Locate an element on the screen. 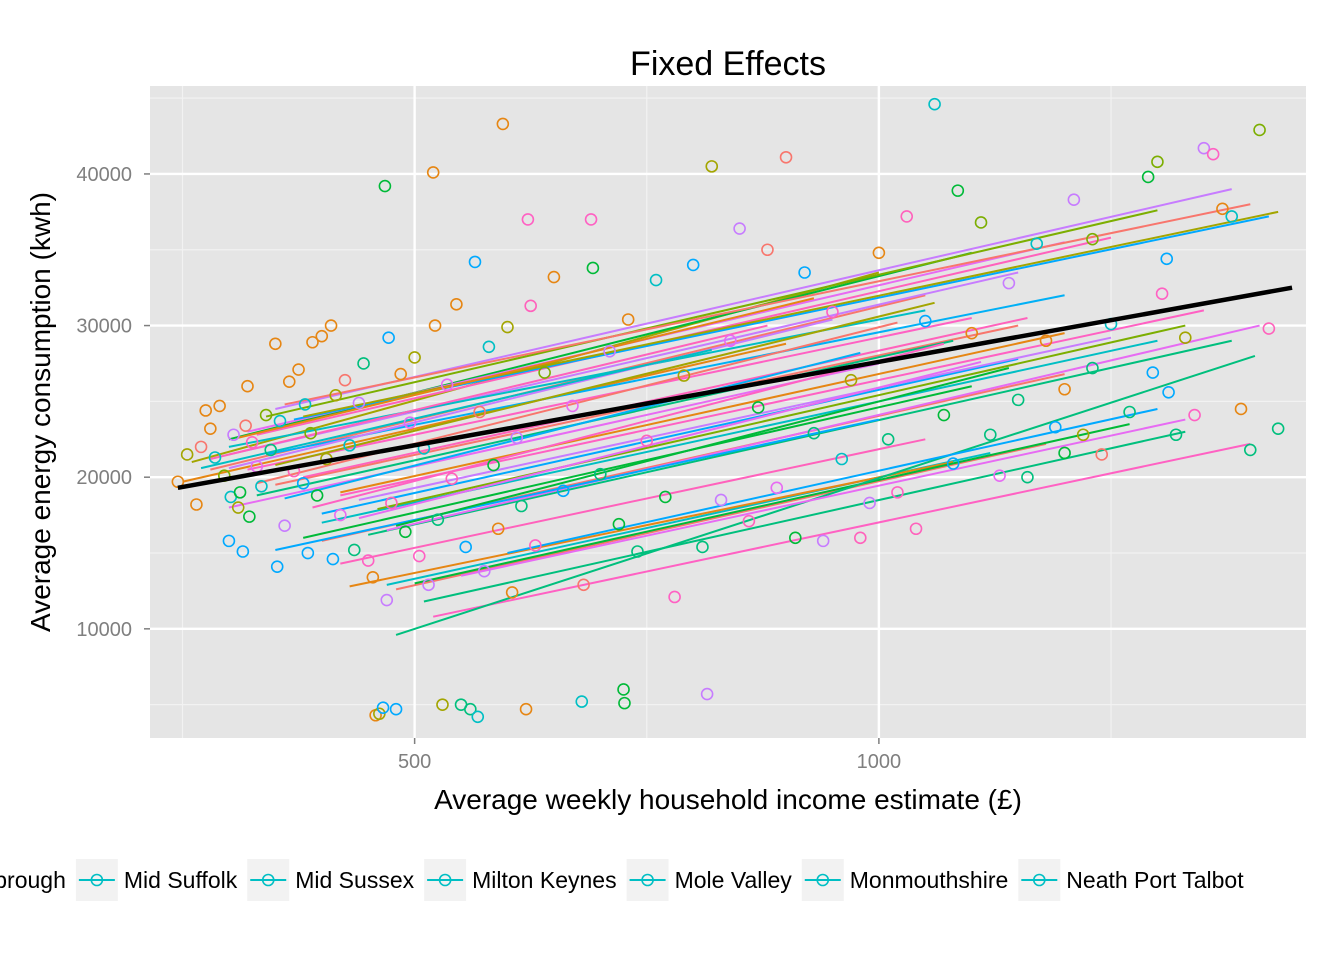 This screenshot has height=960, width=1344. y-tick-label: 30000 is located at coordinates (104, 327).